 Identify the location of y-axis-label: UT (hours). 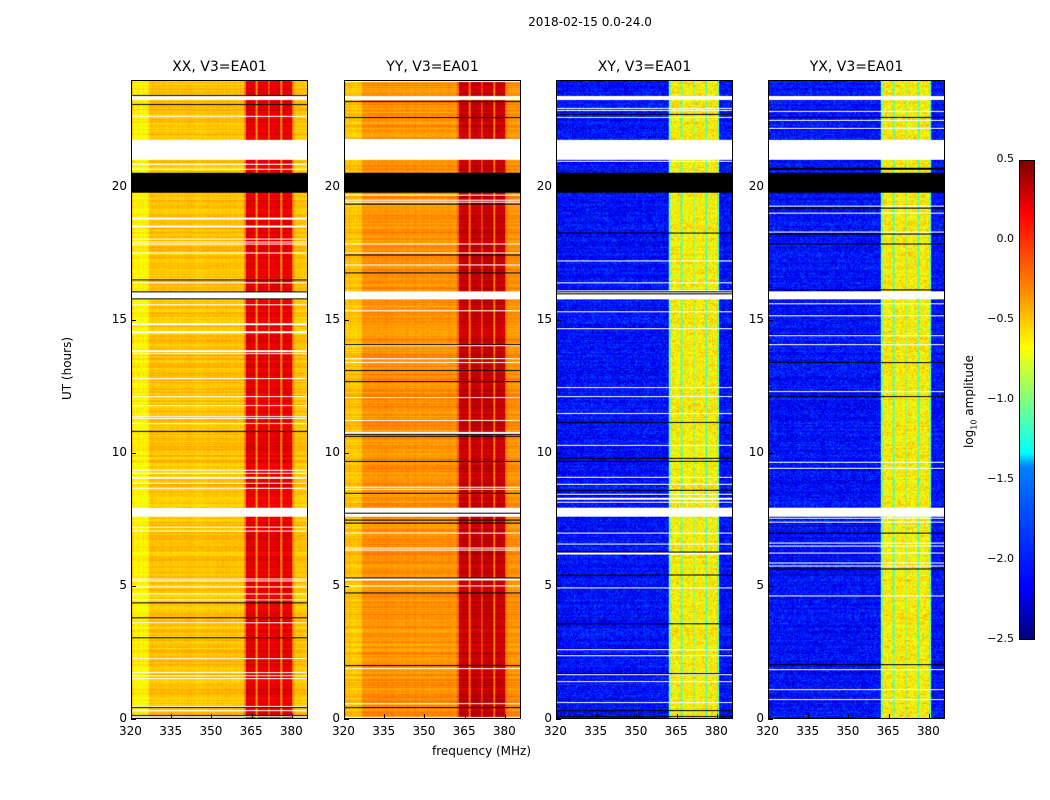
(67, 368).